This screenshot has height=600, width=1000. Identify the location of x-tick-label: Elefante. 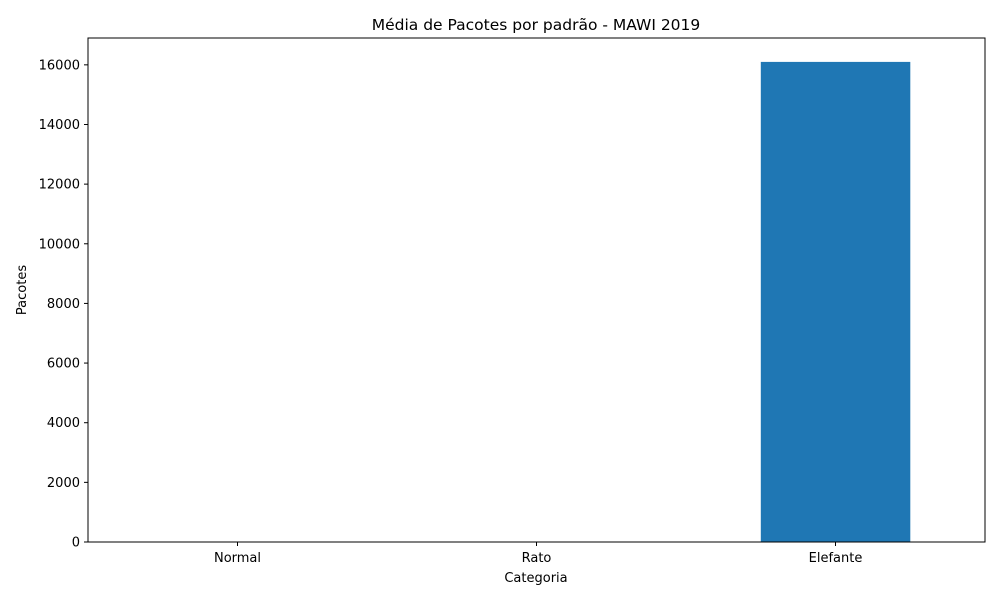
(836, 558).